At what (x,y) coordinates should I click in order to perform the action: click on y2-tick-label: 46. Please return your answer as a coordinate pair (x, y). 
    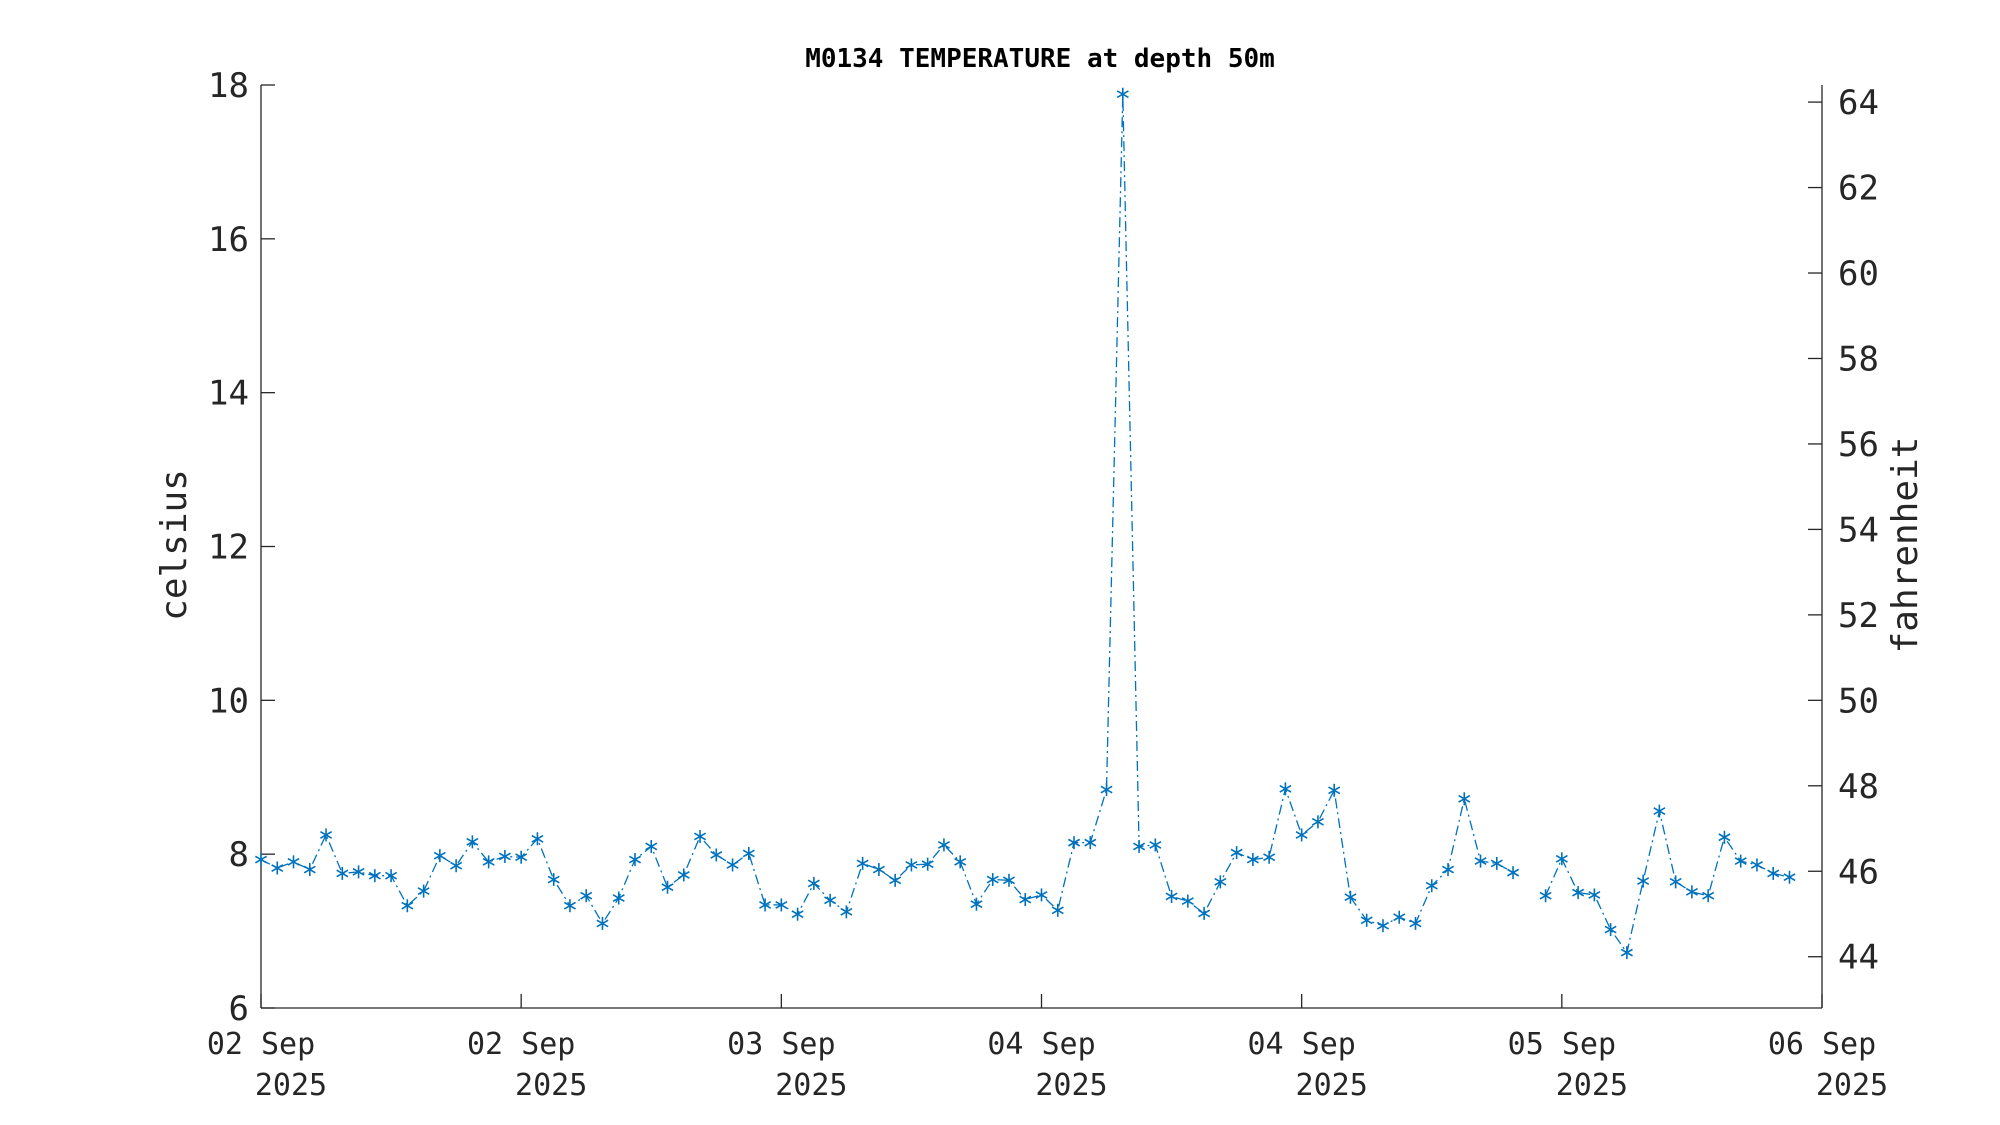
    Looking at the image, I should click on (1858, 872).